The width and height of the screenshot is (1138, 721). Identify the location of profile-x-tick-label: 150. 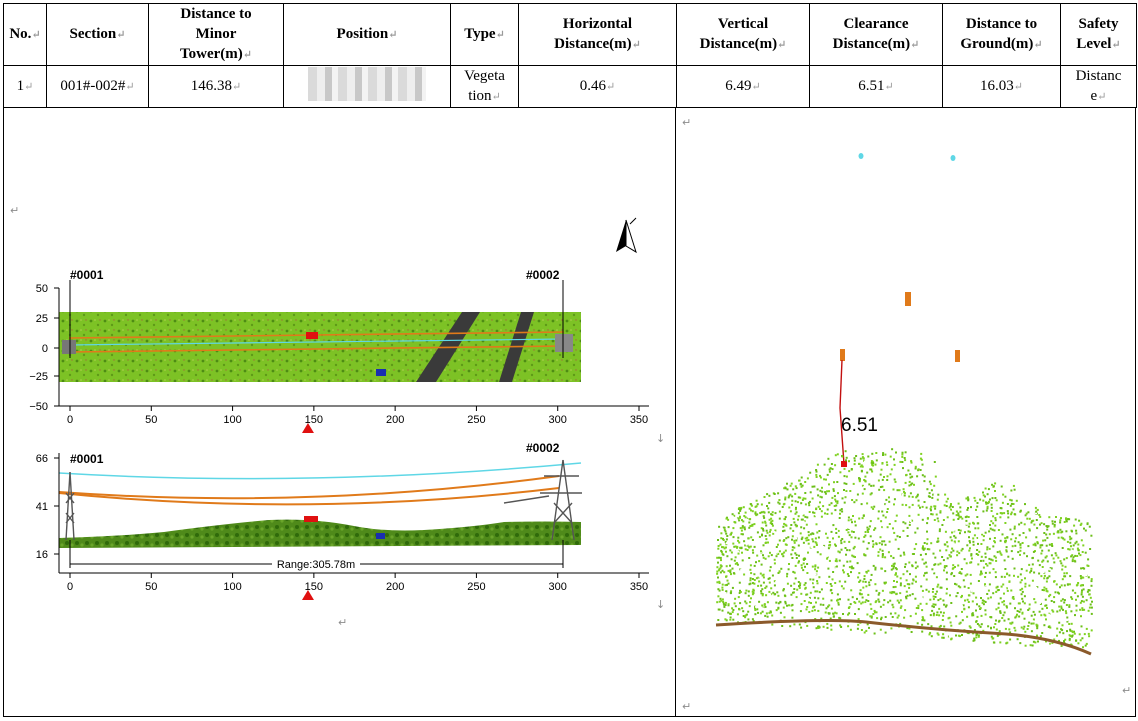
(314, 587).